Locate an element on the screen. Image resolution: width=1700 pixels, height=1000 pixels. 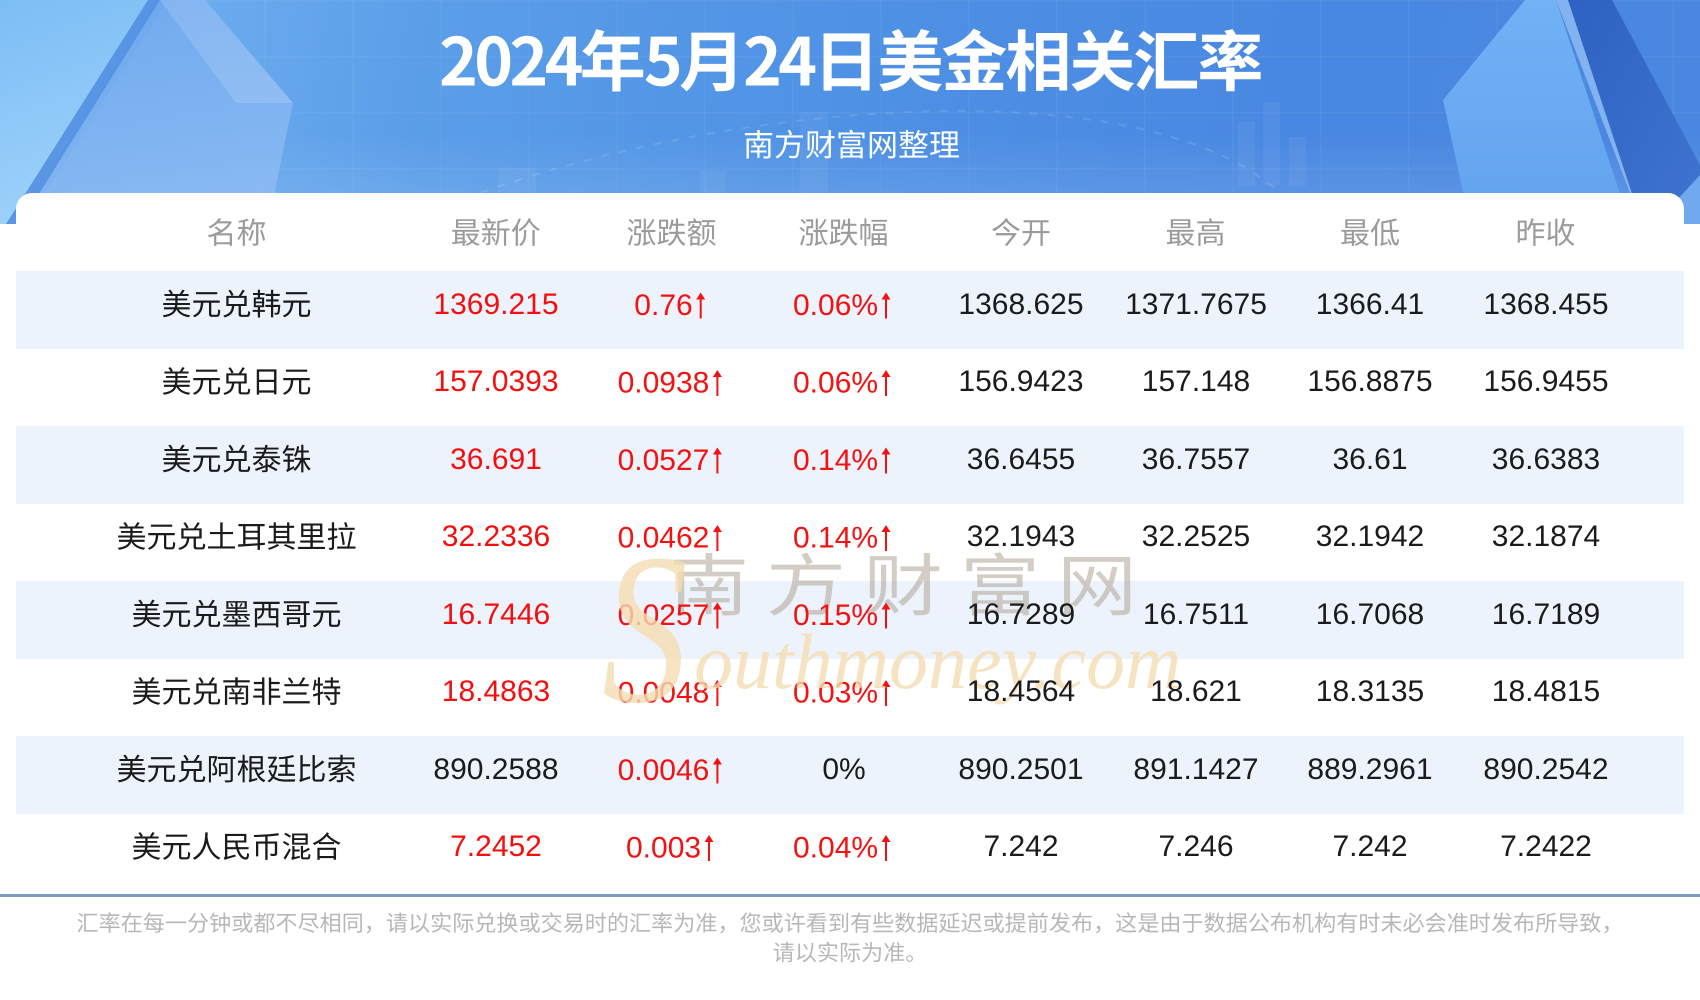
svg-text: 0.0046 is located at coordinates (664, 770).